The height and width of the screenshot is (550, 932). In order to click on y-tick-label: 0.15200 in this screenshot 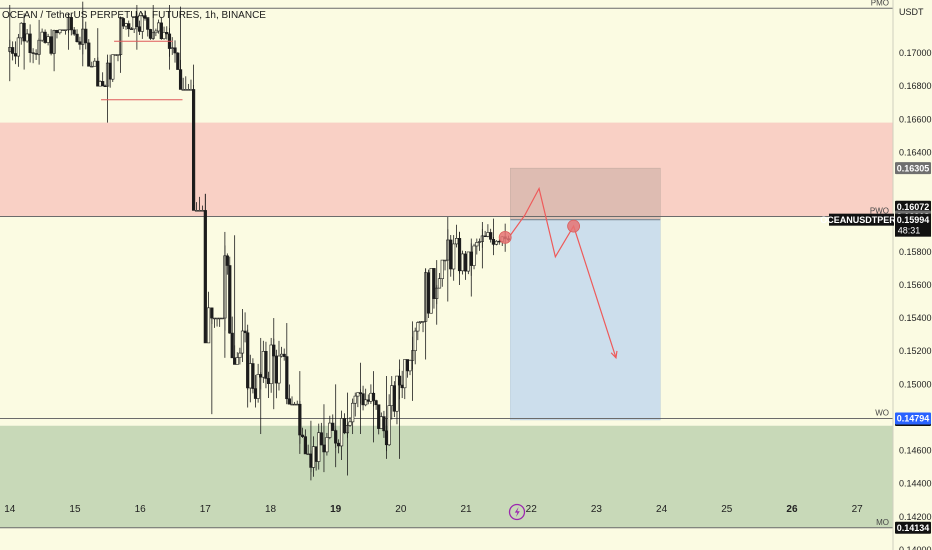, I will do `click(915, 351)`.